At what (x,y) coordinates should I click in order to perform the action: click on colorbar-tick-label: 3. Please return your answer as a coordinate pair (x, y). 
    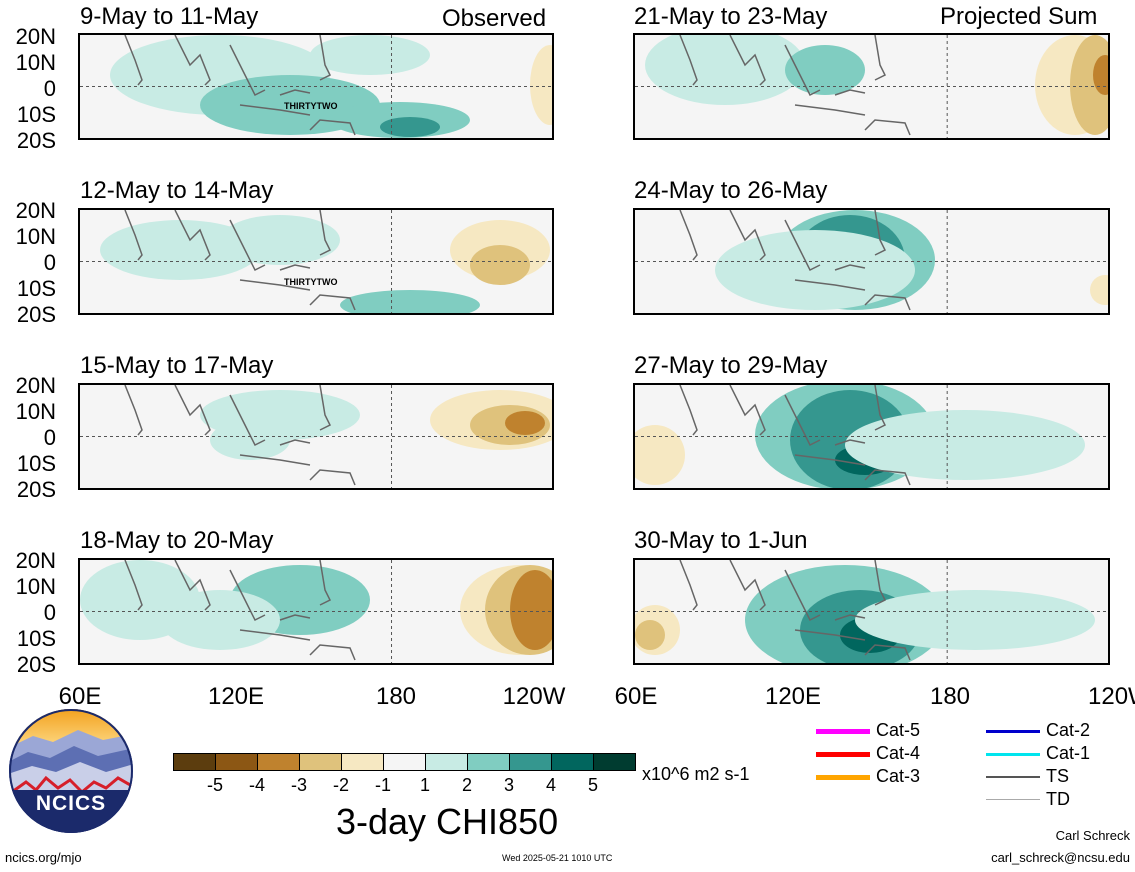
    Looking at the image, I should click on (509, 785).